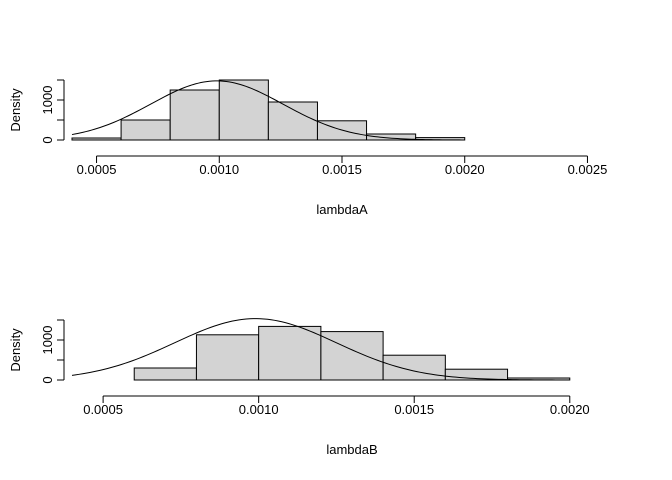 This screenshot has width=672, height=480. Describe the element at coordinates (351, 449) in the screenshot. I see `x-axis-title: lambdaB` at that location.